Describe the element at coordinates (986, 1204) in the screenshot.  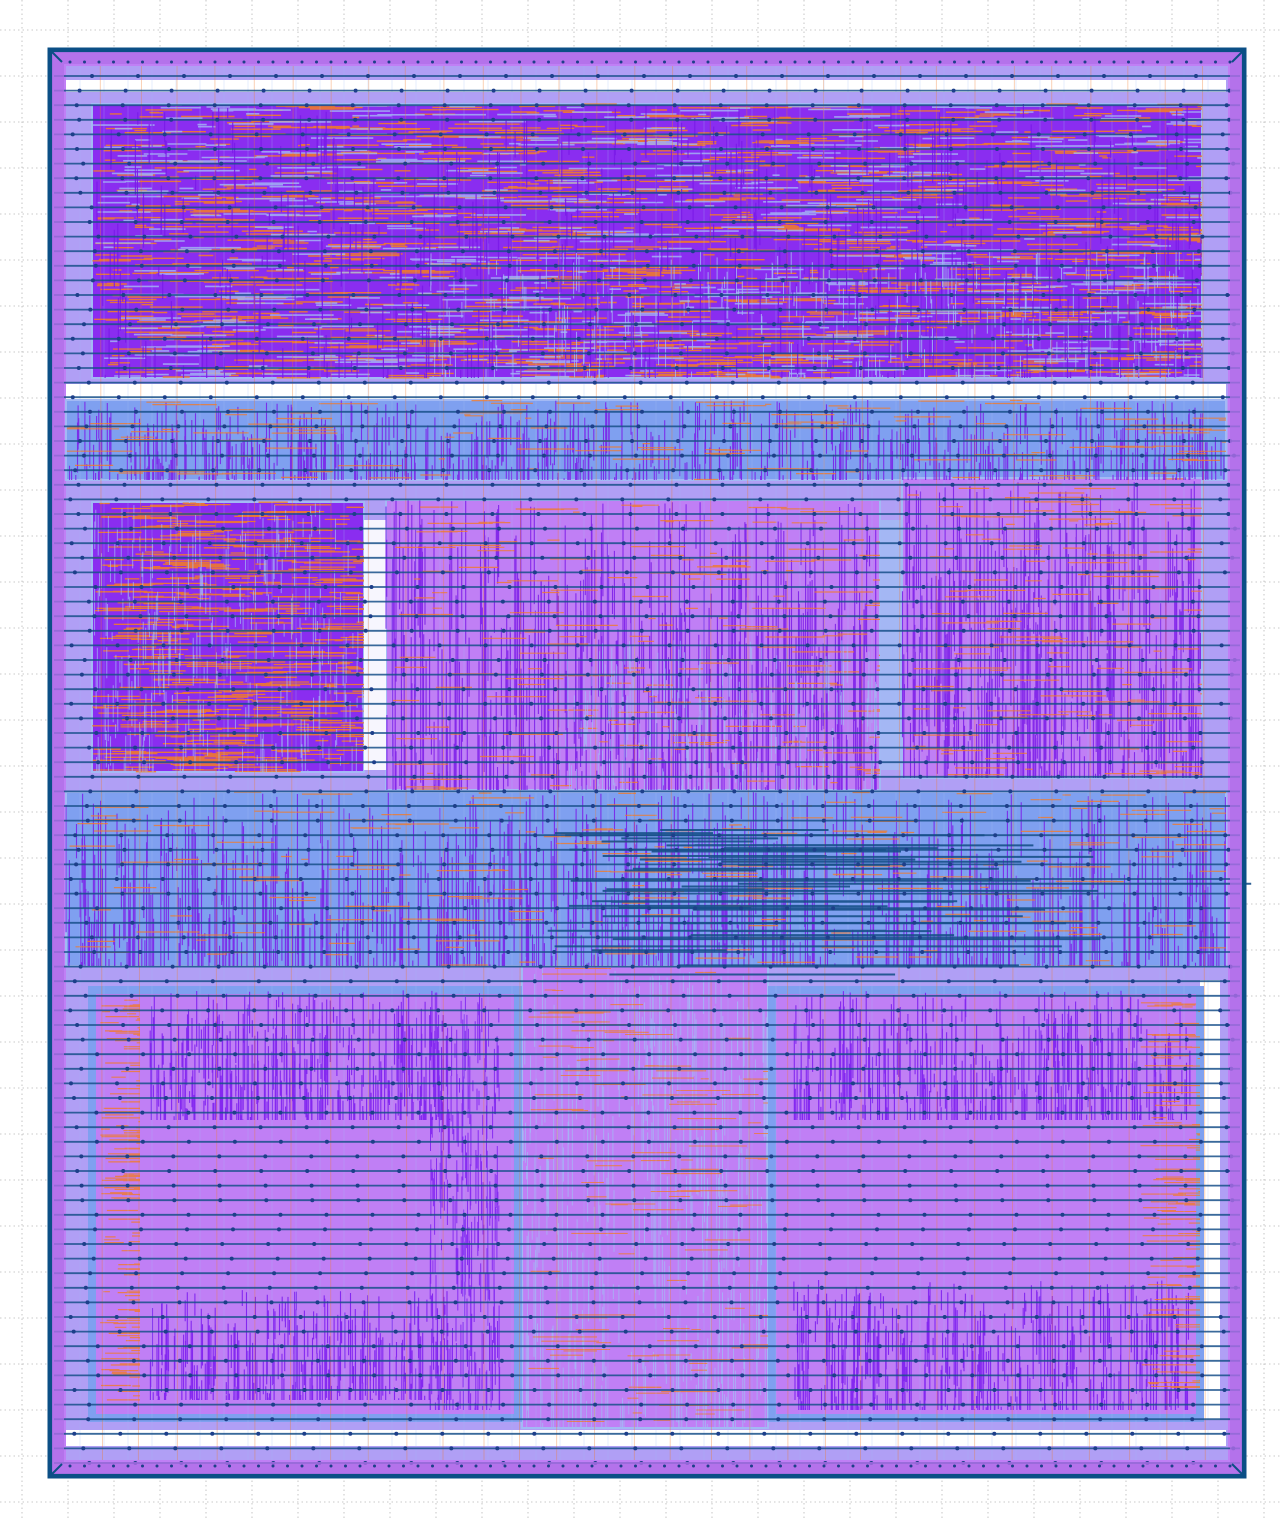
I see `block-right-lower-frame` at that location.